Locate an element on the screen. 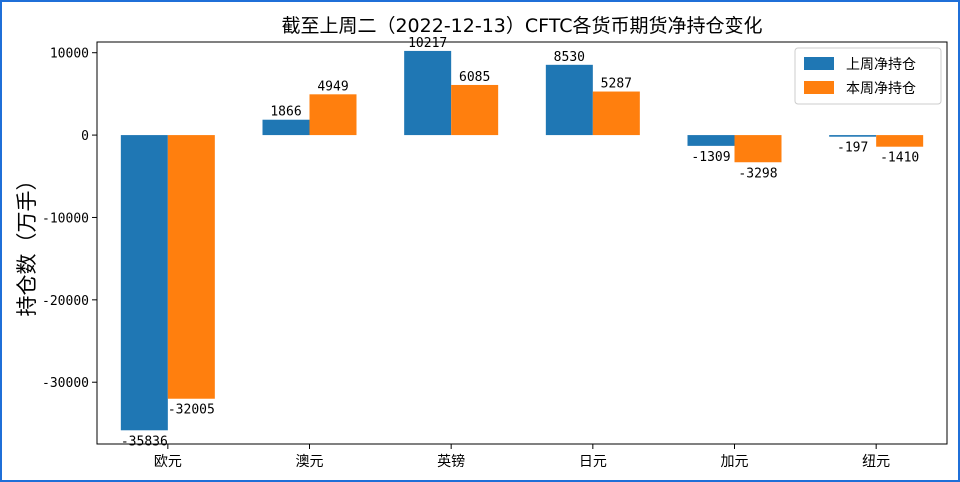 The width and height of the screenshot is (960, 482). legend-label: 上周净持仓 is located at coordinates (881, 65).